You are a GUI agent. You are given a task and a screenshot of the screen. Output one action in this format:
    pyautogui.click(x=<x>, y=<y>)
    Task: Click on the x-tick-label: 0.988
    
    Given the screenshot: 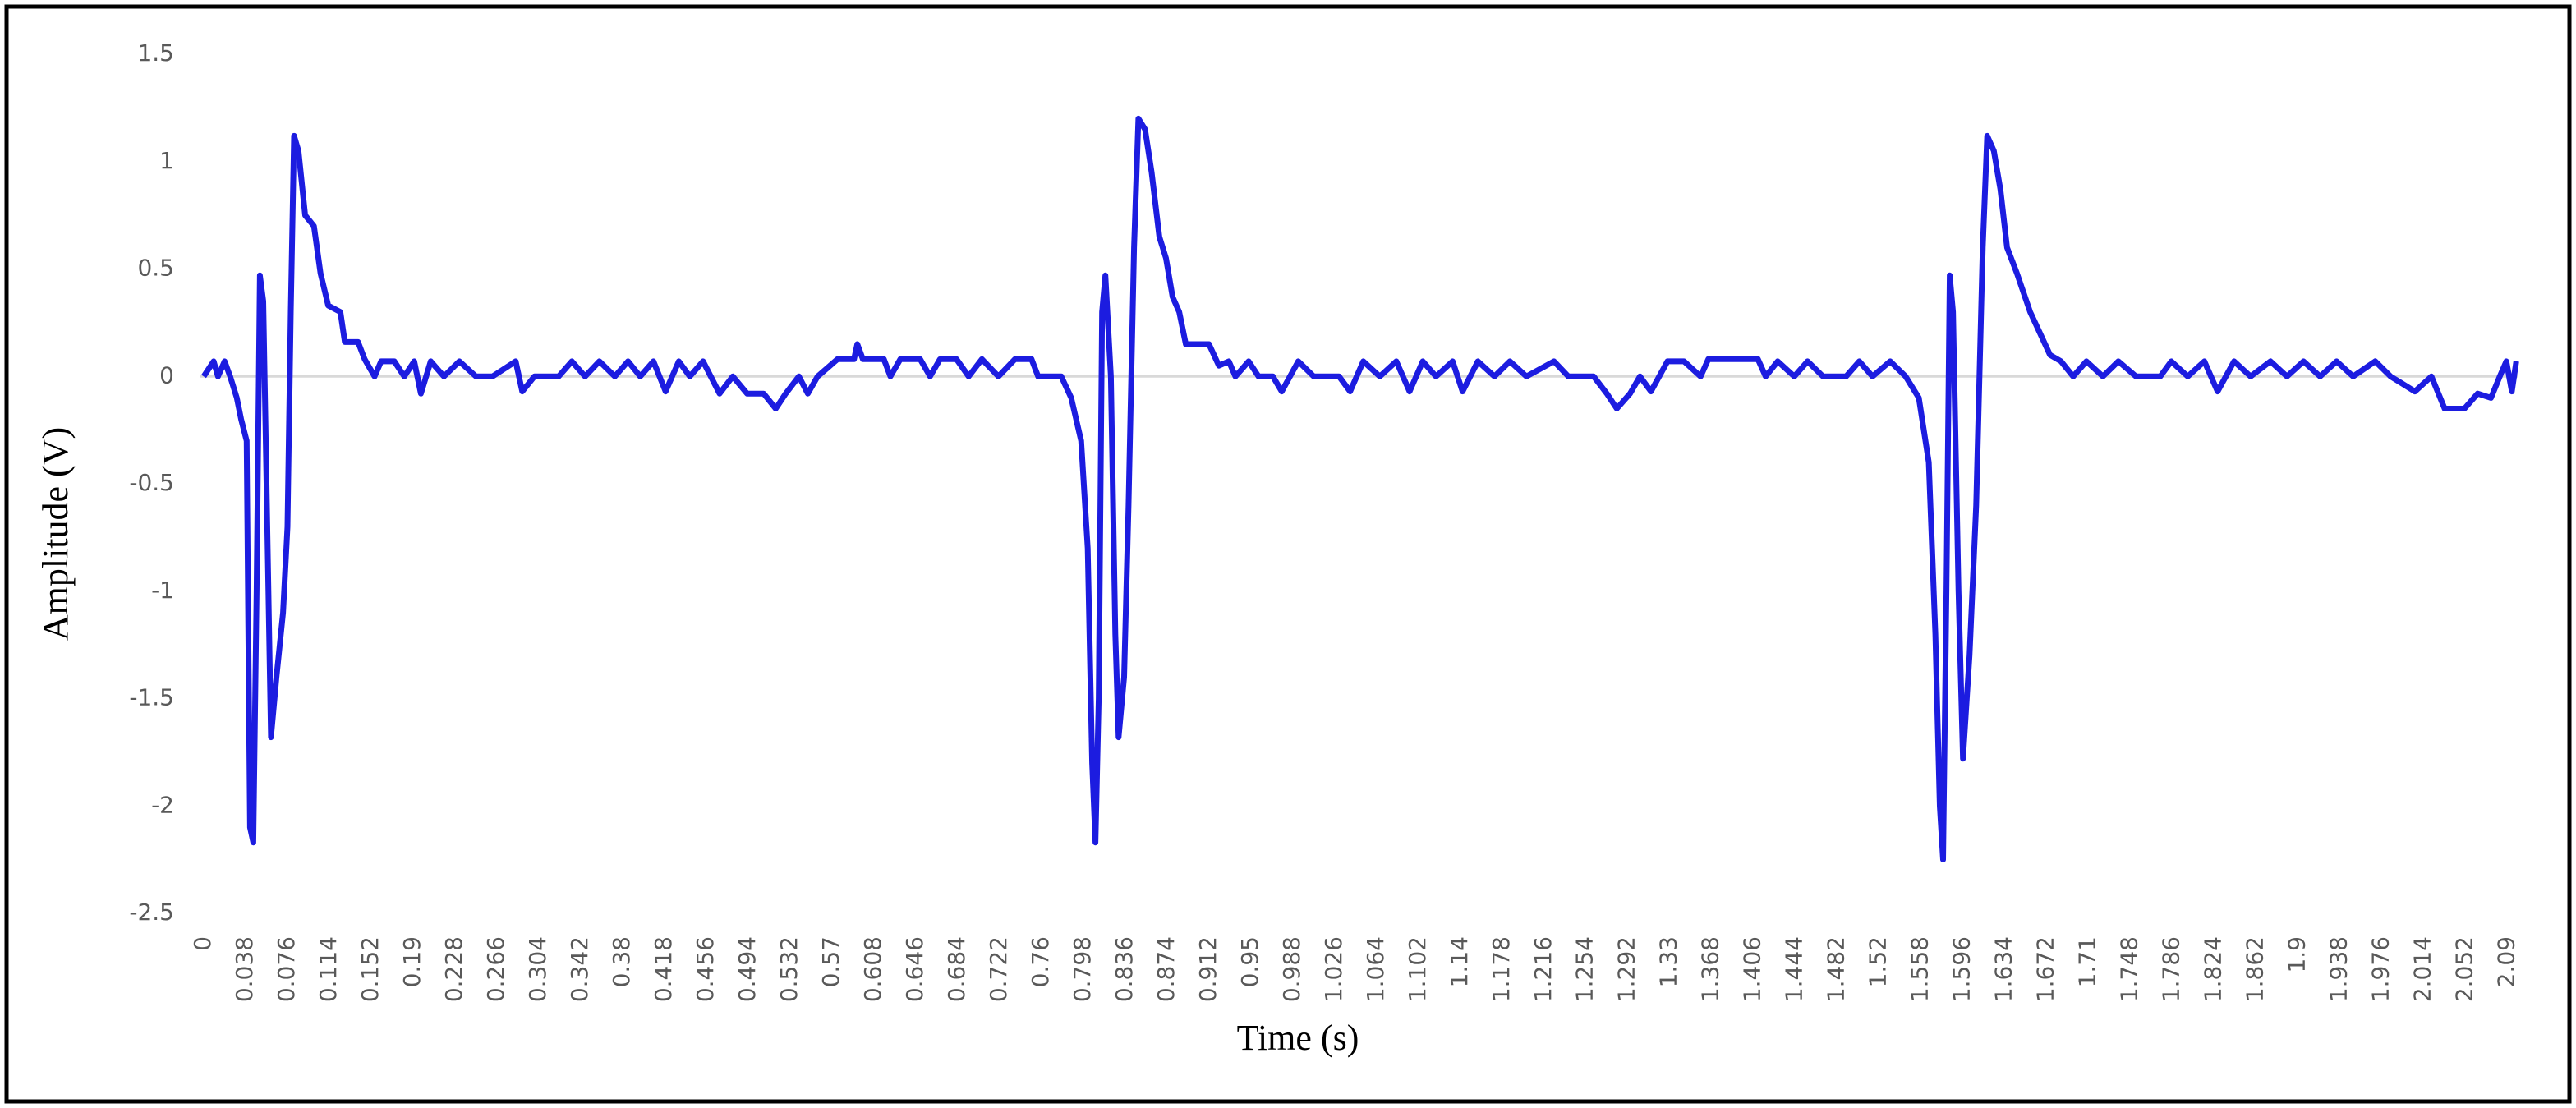 What is the action you would take?
    pyautogui.click(x=1291, y=969)
    